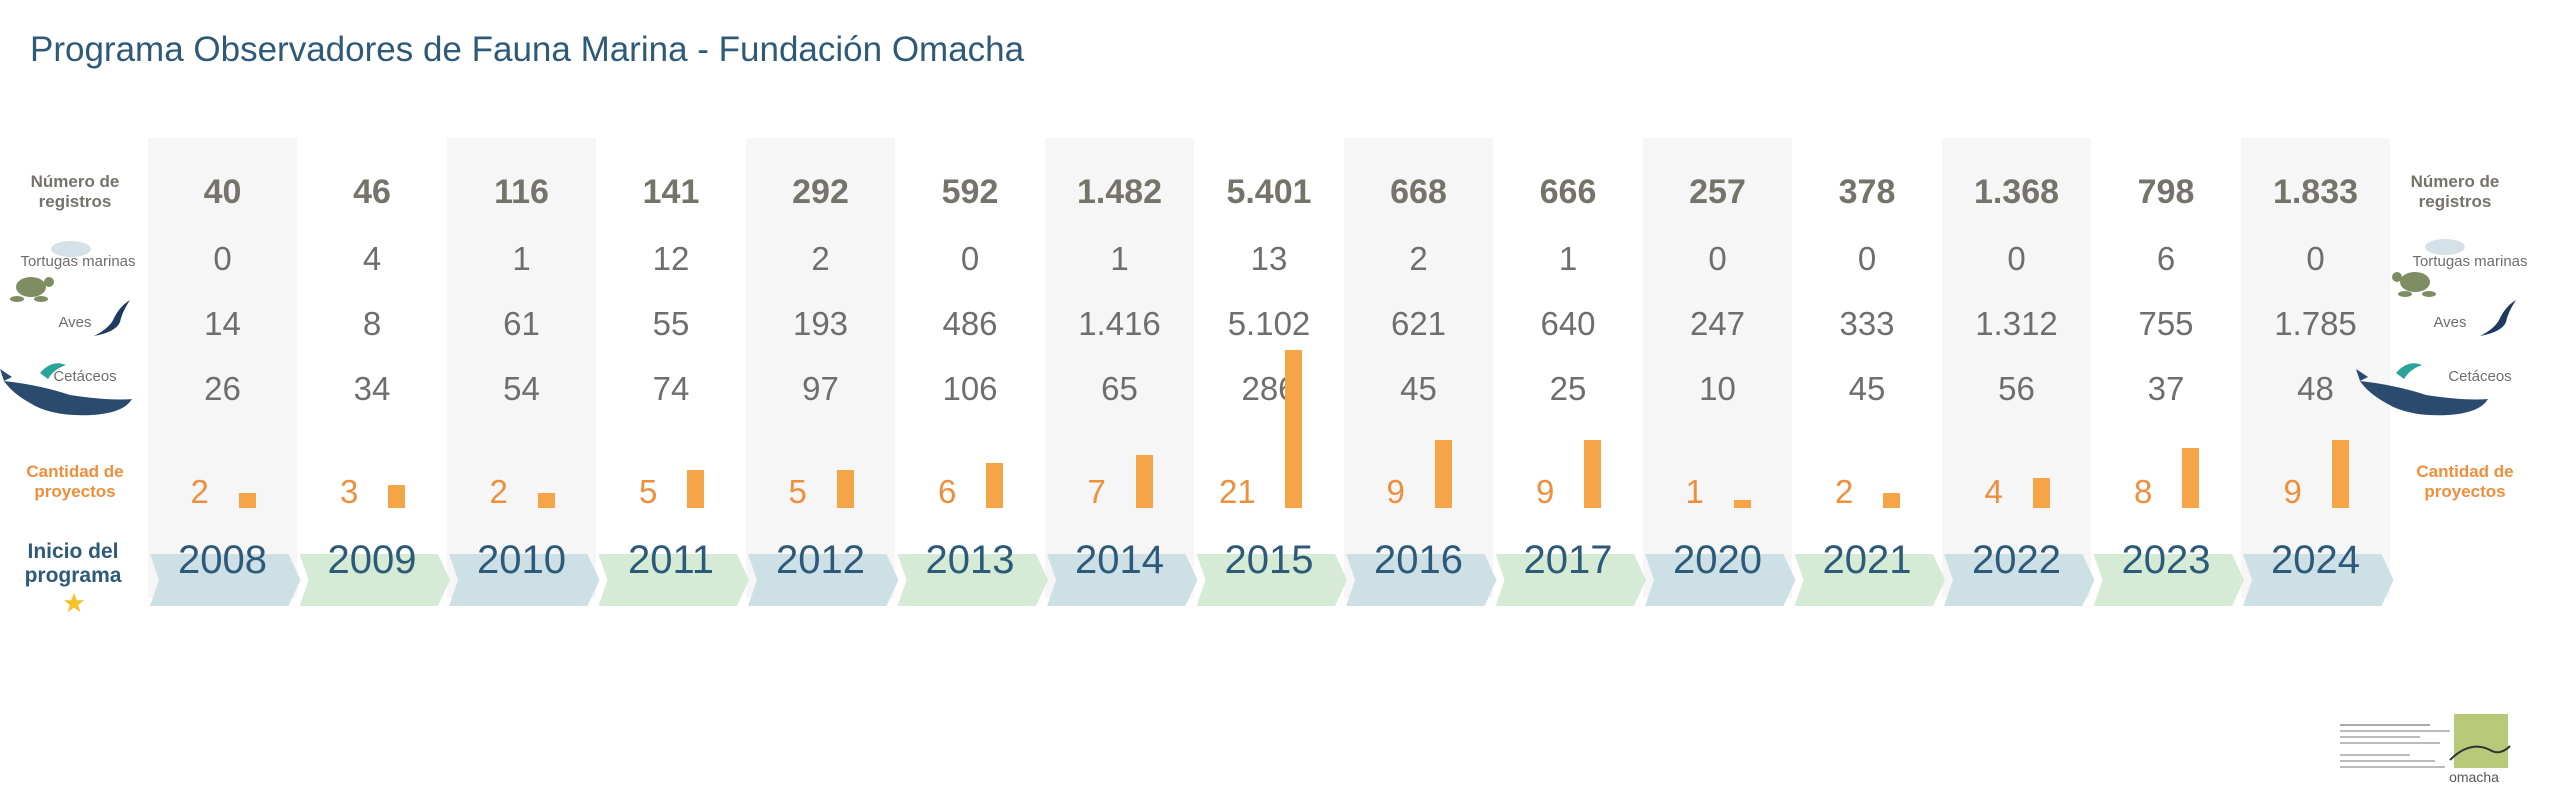  Describe the element at coordinates (1867, 560) in the screenshot. I see `year-label: 2021` at that location.